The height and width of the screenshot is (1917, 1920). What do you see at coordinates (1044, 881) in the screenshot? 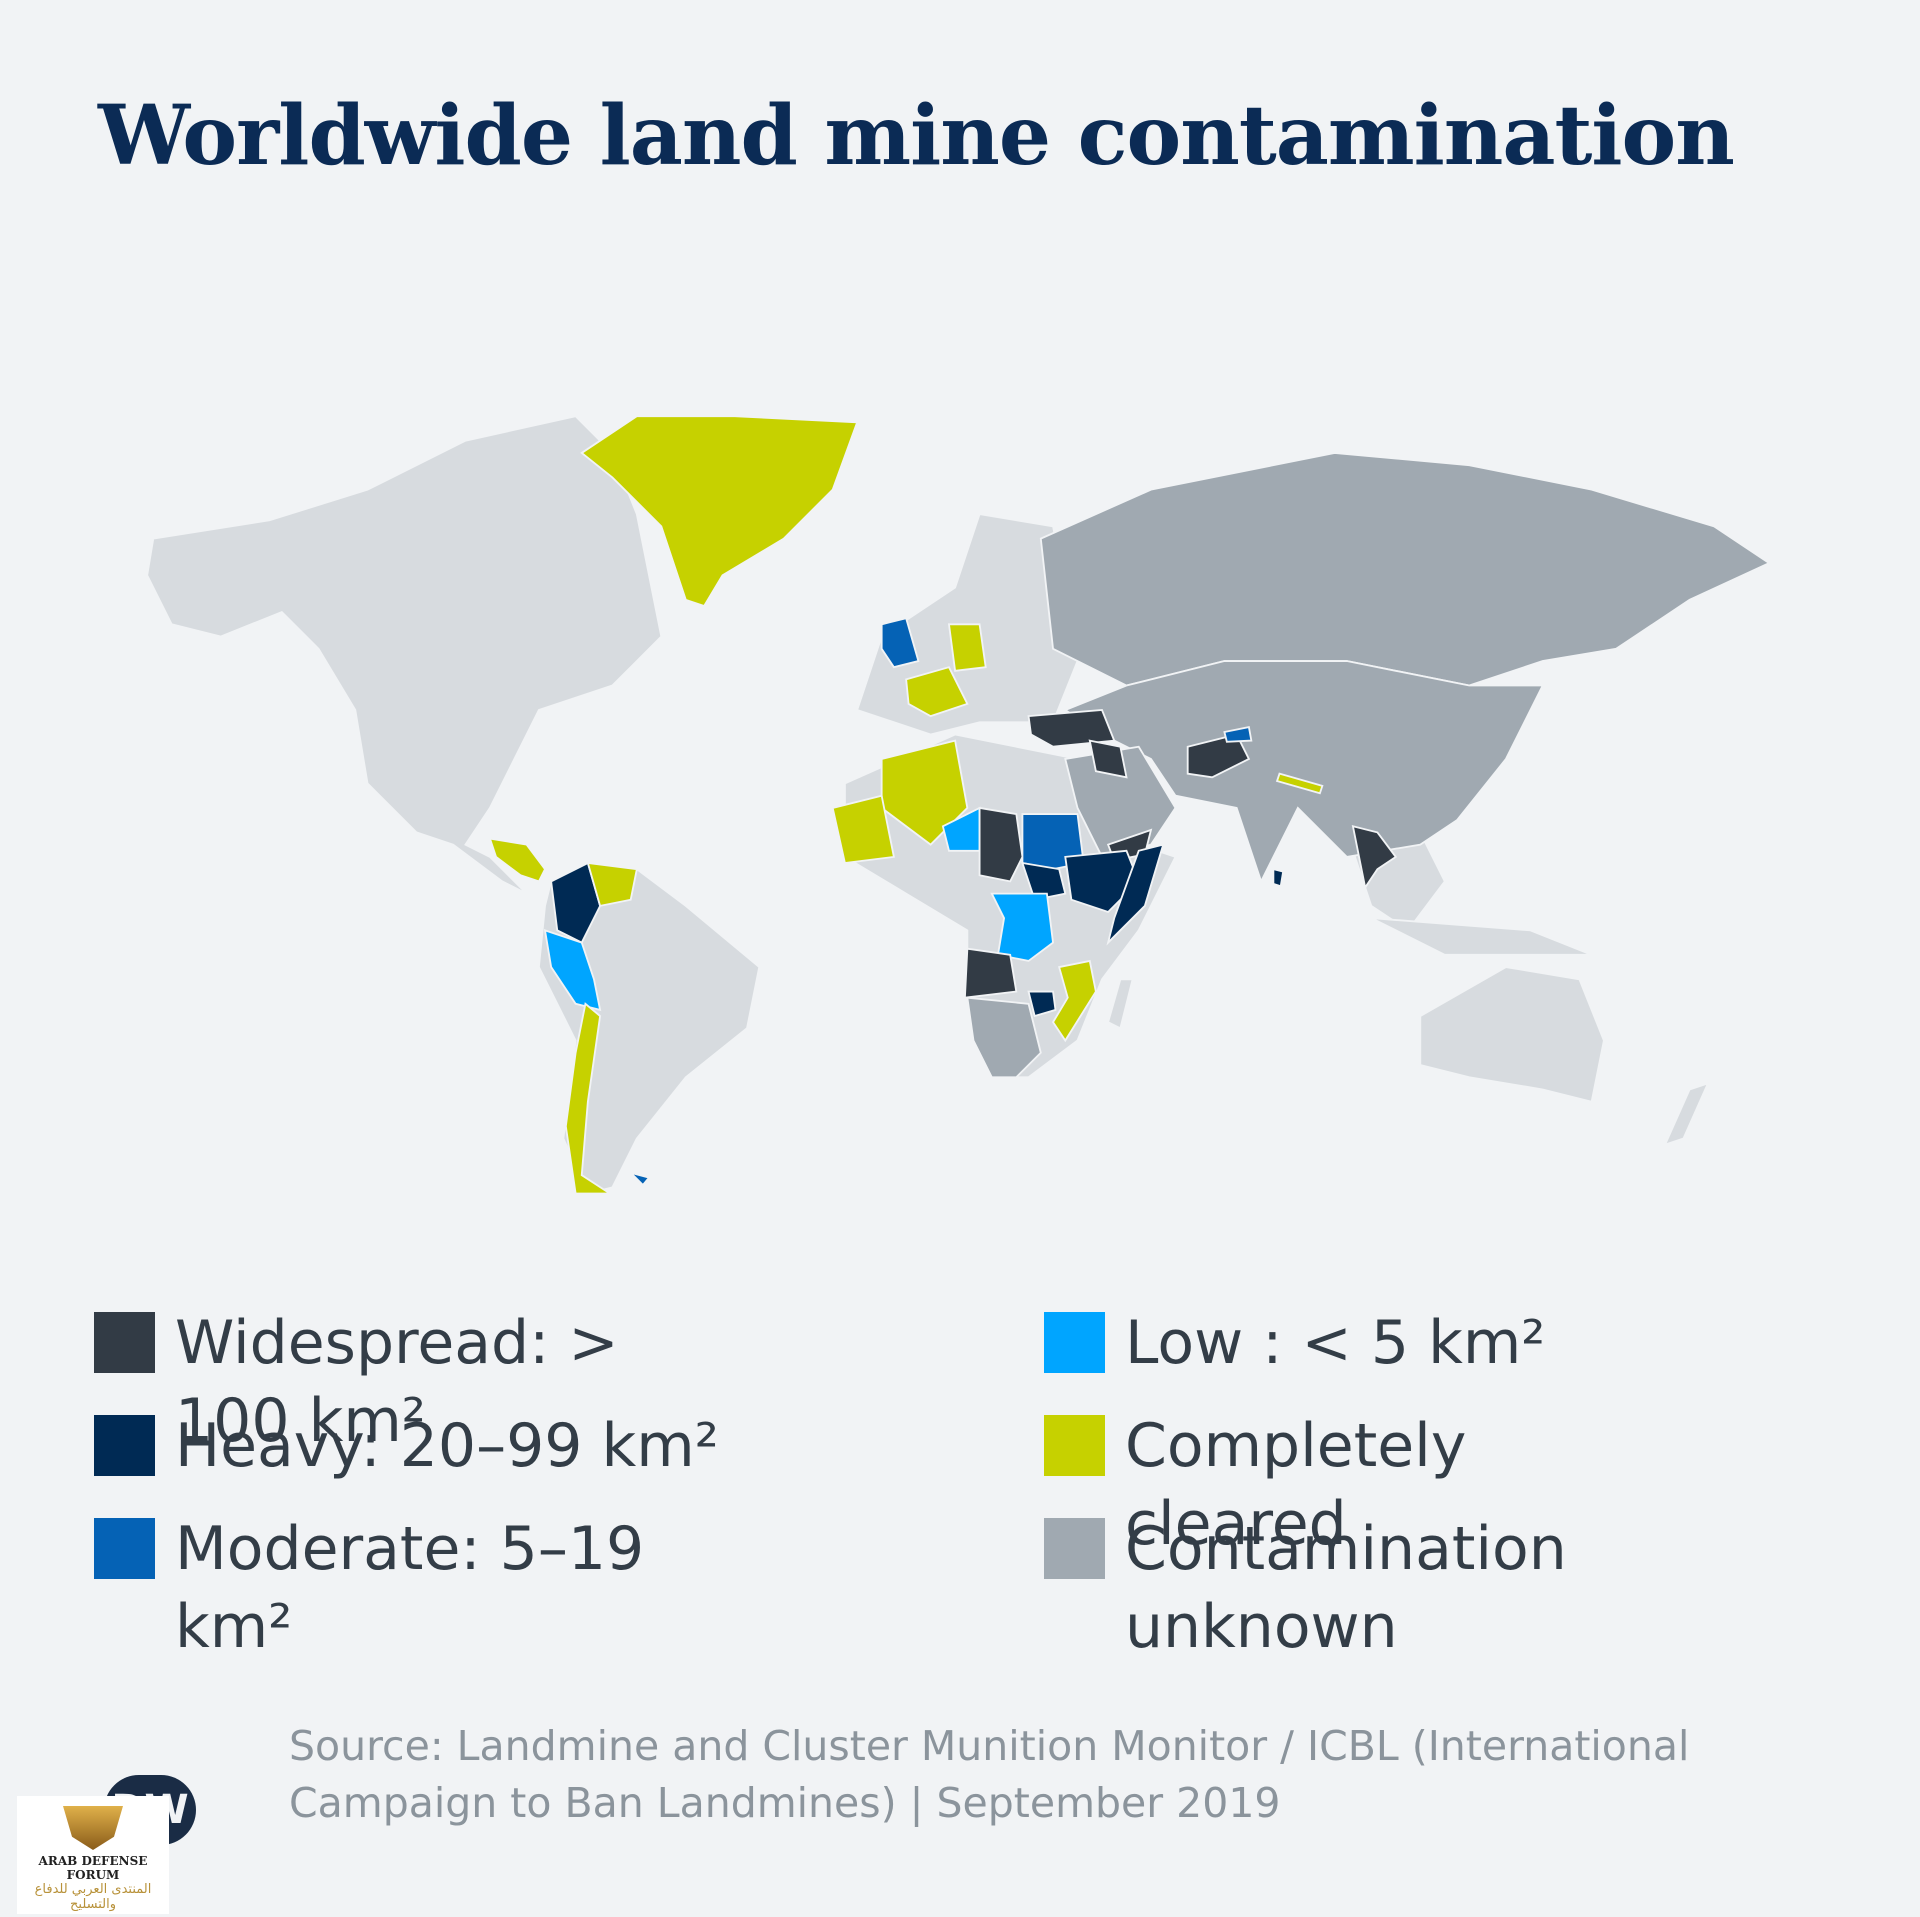
I see `south-sudan` at bounding box center [1044, 881].